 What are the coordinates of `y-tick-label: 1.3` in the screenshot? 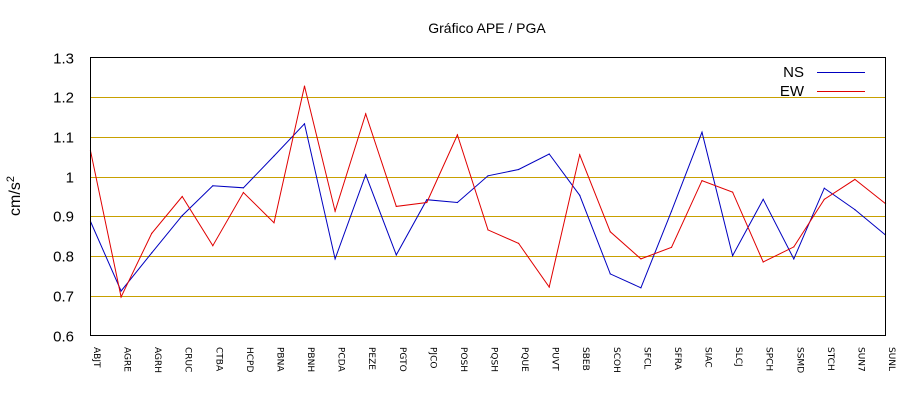 It's located at (63, 59).